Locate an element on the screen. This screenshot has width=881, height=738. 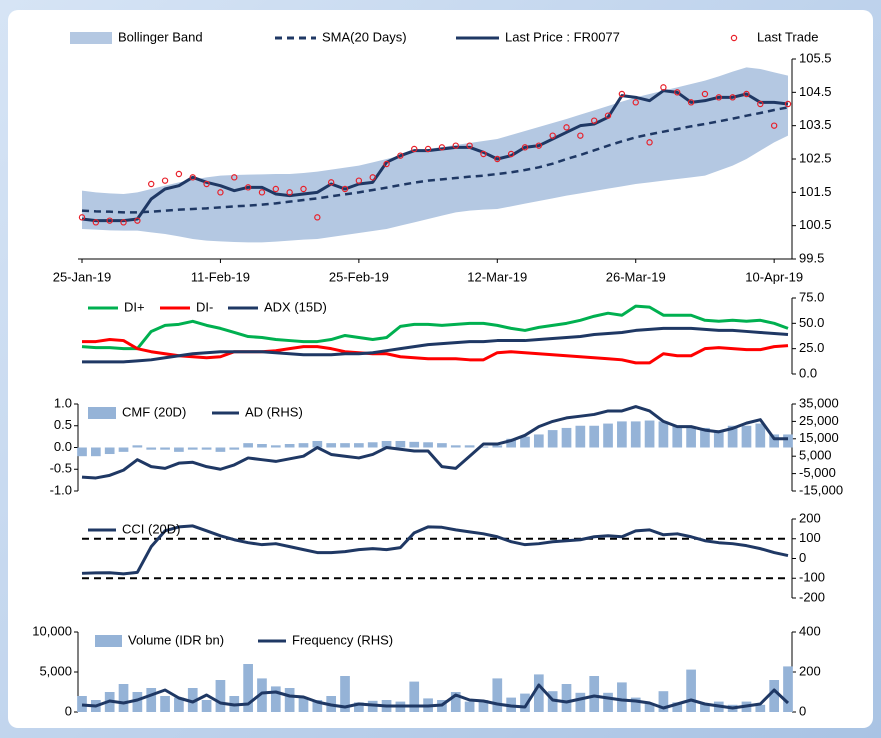
y-tick-label: 25,000 is located at coordinates (819, 420).